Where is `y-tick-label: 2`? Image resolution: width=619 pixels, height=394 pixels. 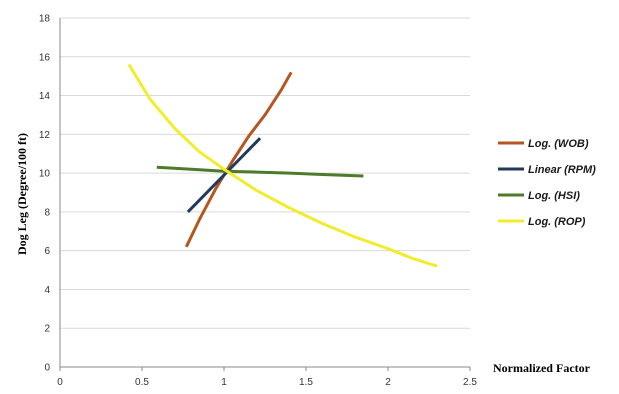
y-tick-label: 2 is located at coordinates (47, 329).